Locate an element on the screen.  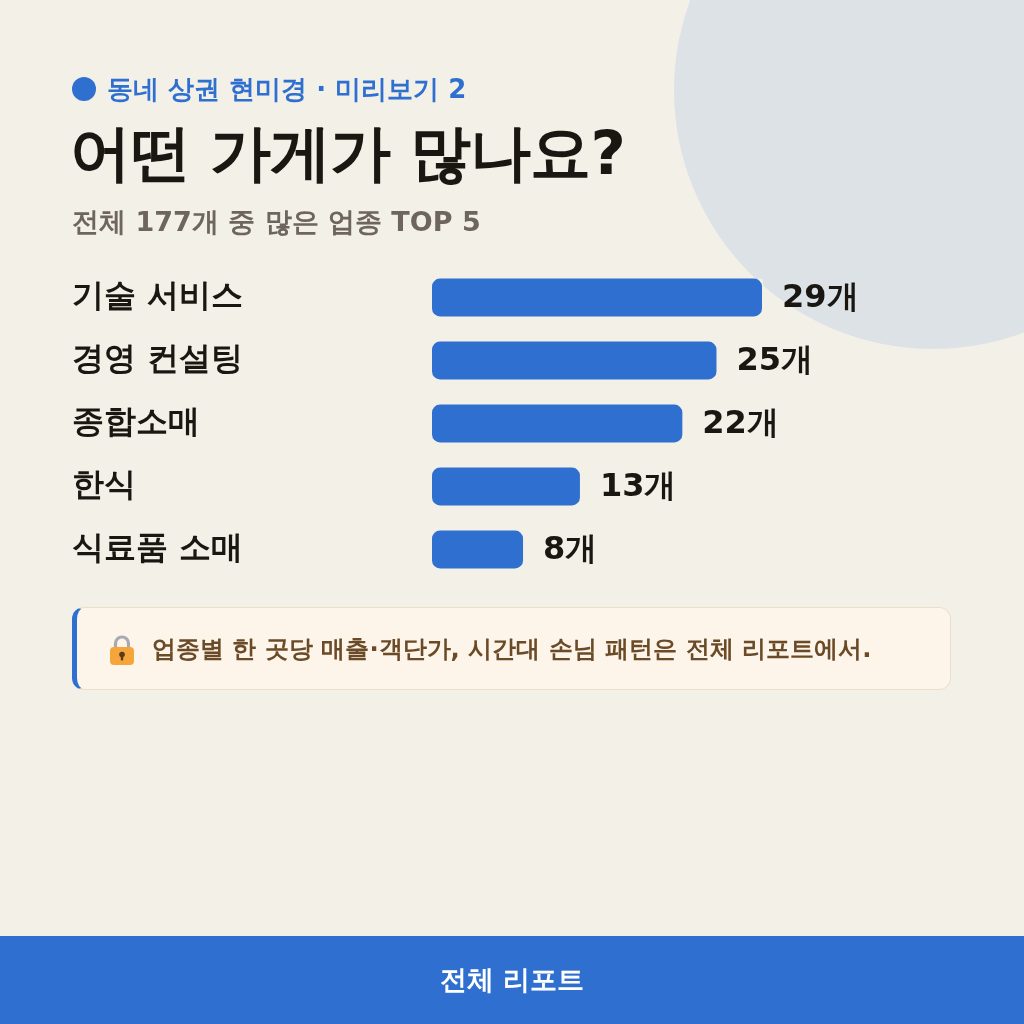
data-label: 29개 is located at coordinates (820, 295).